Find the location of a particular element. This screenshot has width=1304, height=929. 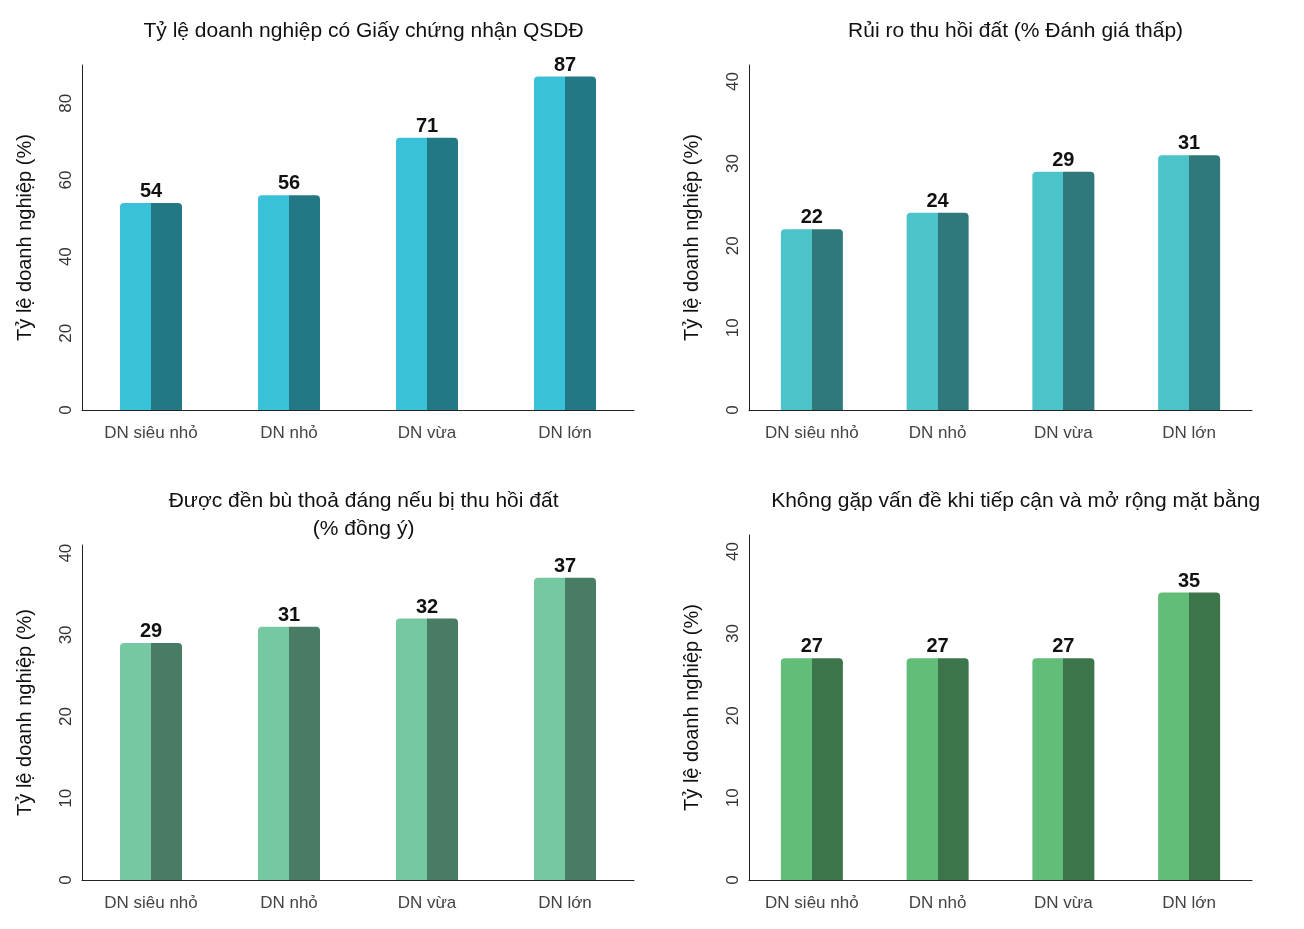

data-label: 24 is located at coordinates (938, 199).